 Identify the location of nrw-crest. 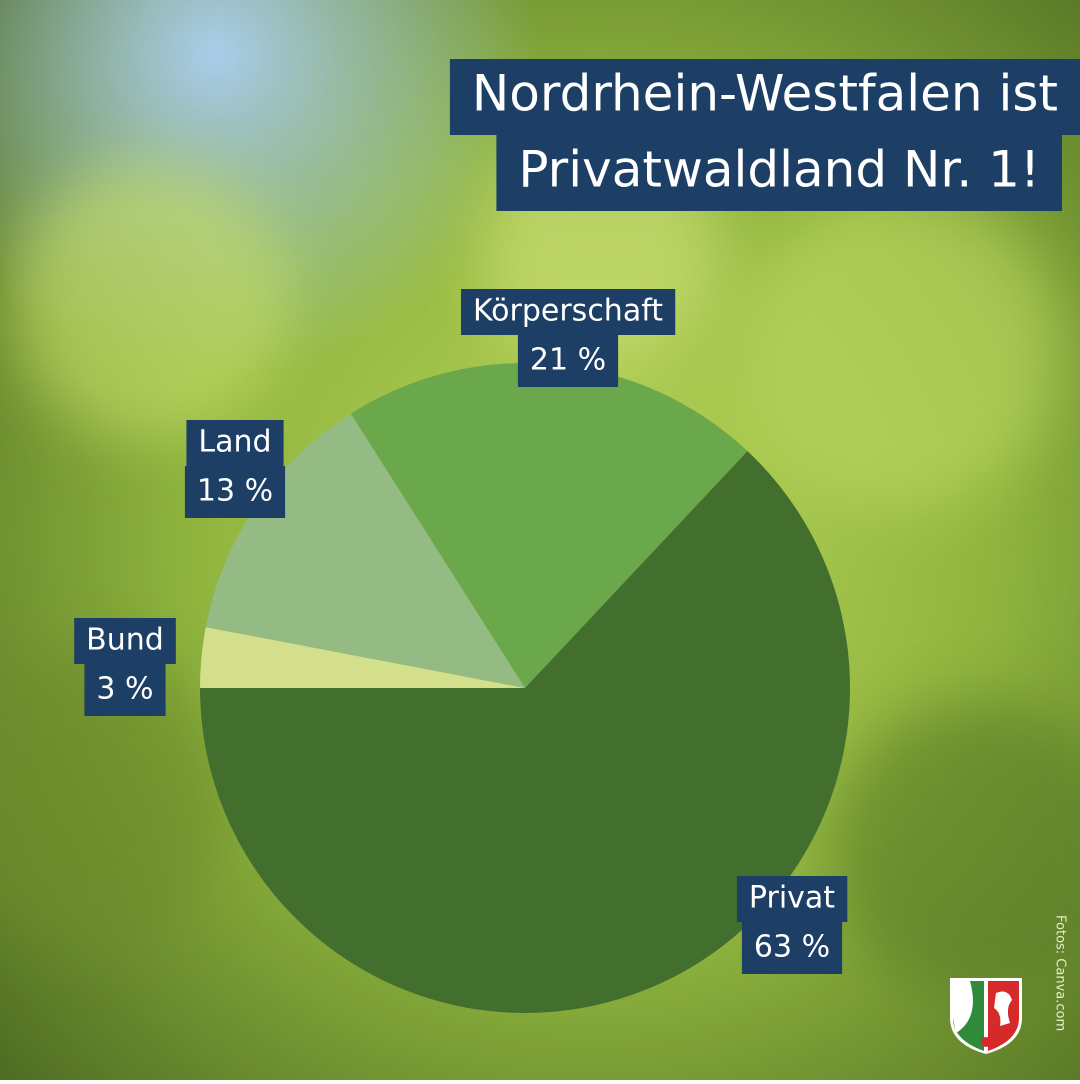
(986, 1016).